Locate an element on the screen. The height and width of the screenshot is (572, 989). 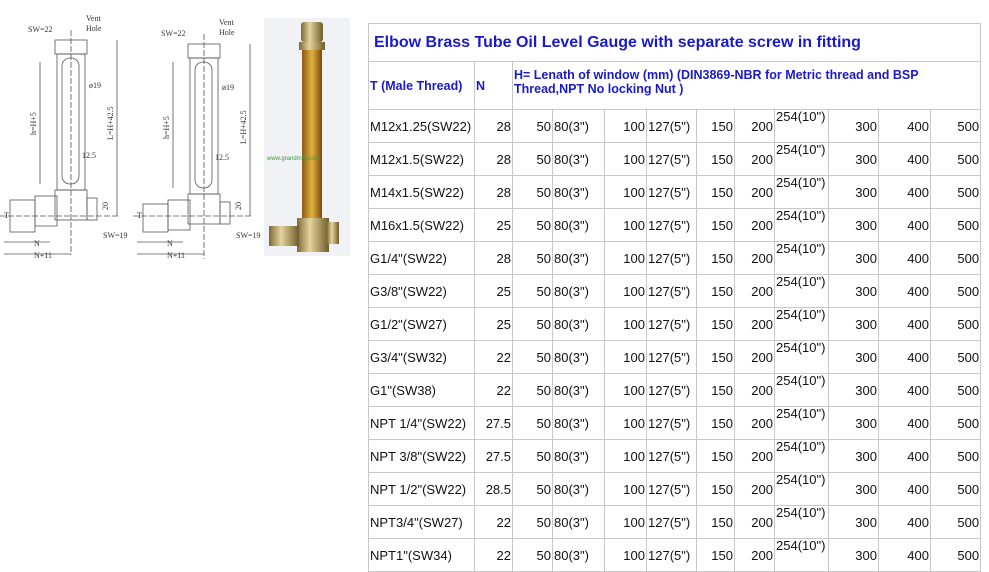
photo-watermark: www.grandmfg.com is located at coordinates (293, 159).